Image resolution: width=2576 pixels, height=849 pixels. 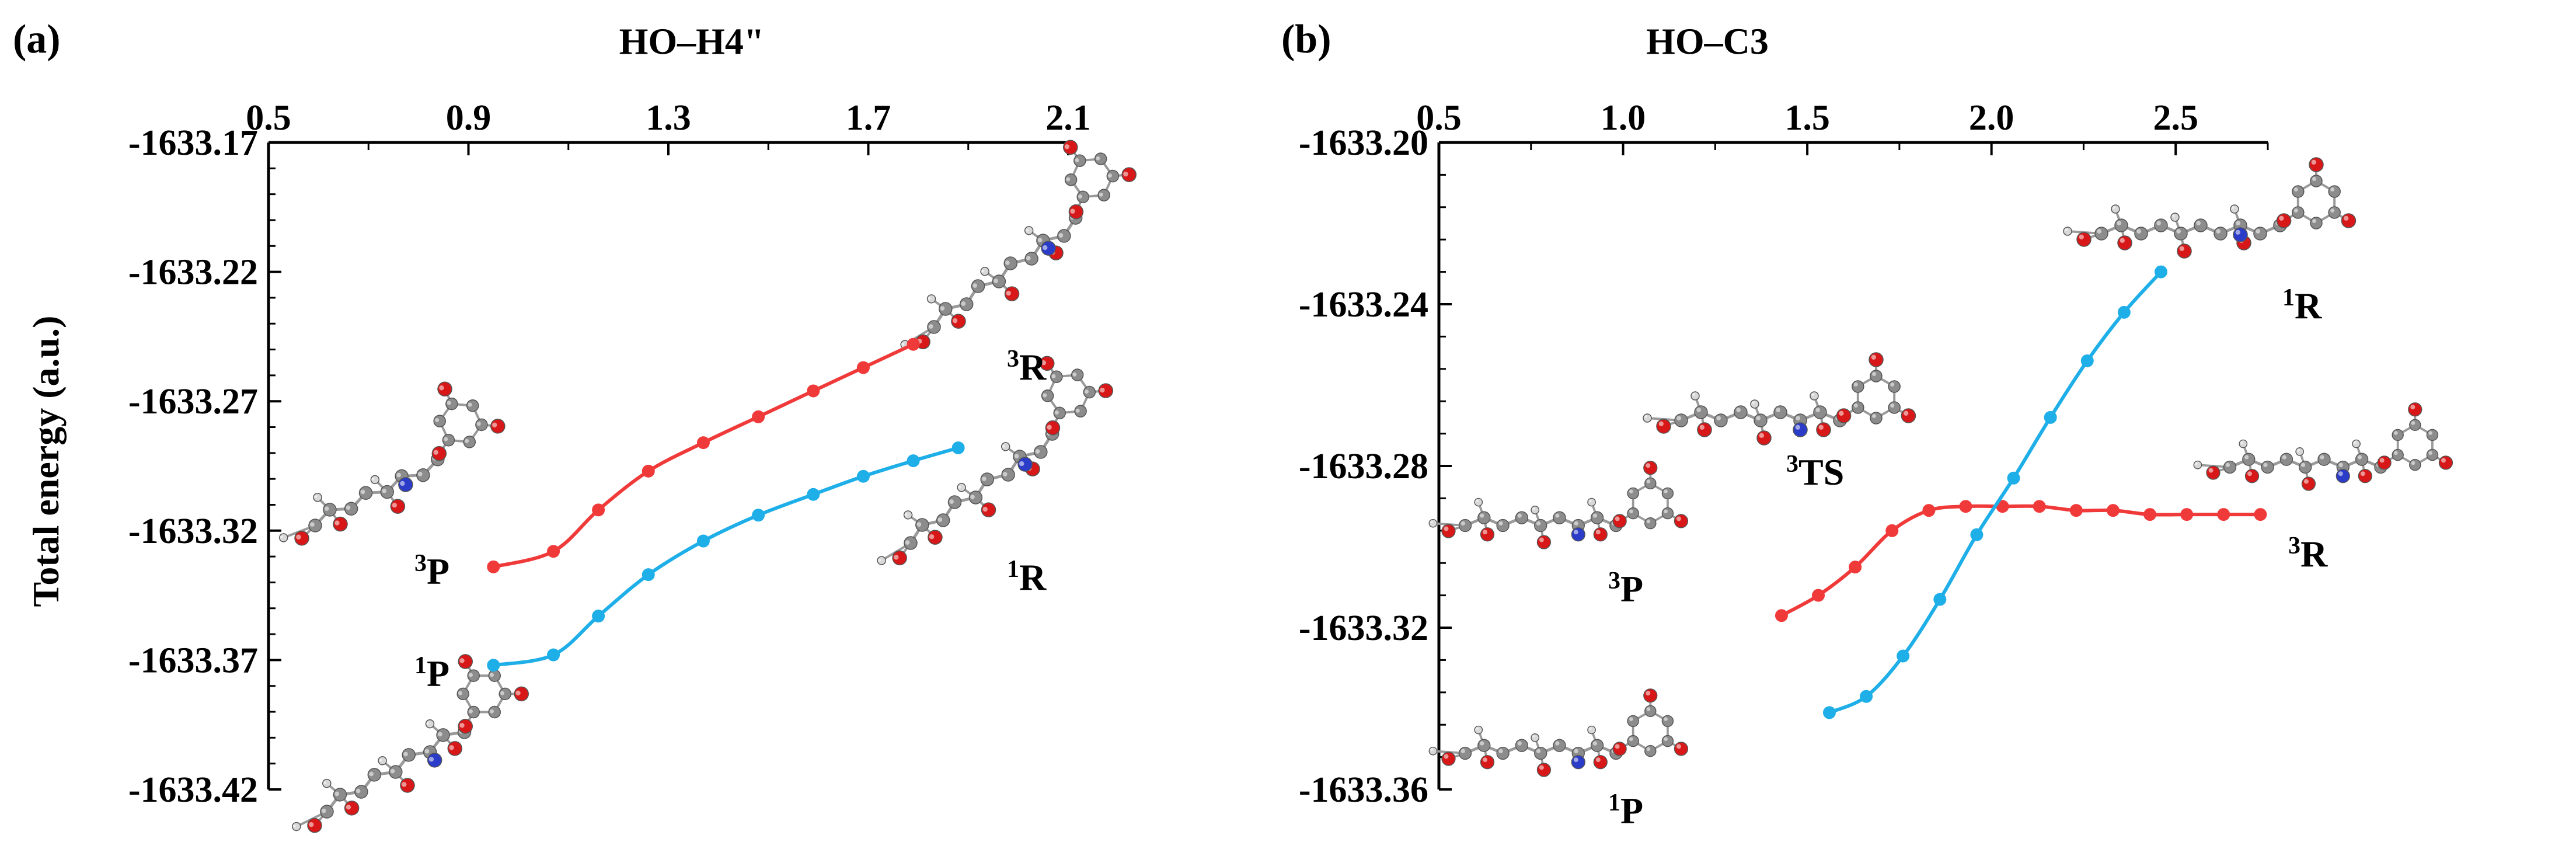 What do you see at coordinates (193, 660) in the screenshot?
I see `y-tick-label: -1633.37` at bounding box center [193, 660].